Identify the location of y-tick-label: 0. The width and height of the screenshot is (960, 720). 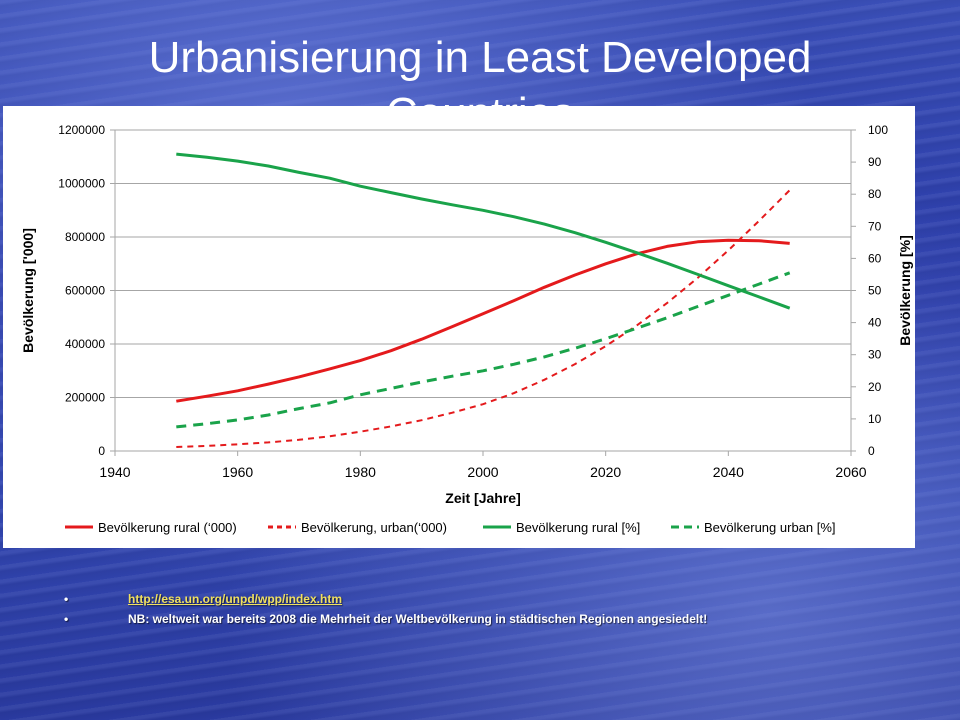
(101, 451).